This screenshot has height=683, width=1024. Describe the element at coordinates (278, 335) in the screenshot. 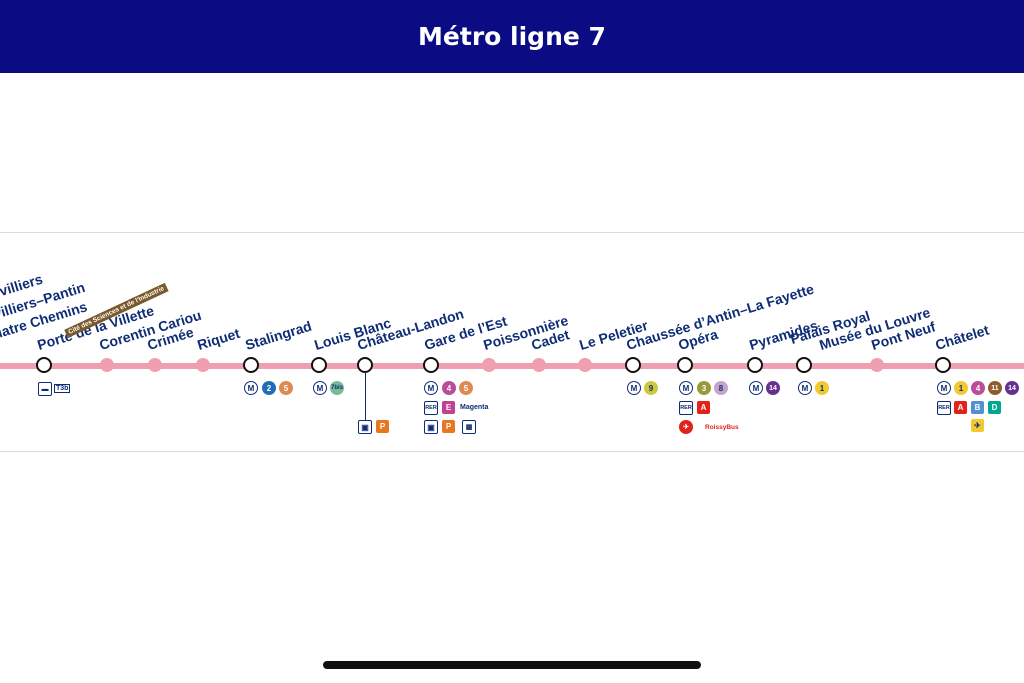

I see `station-name: Stalingrad` at that location.